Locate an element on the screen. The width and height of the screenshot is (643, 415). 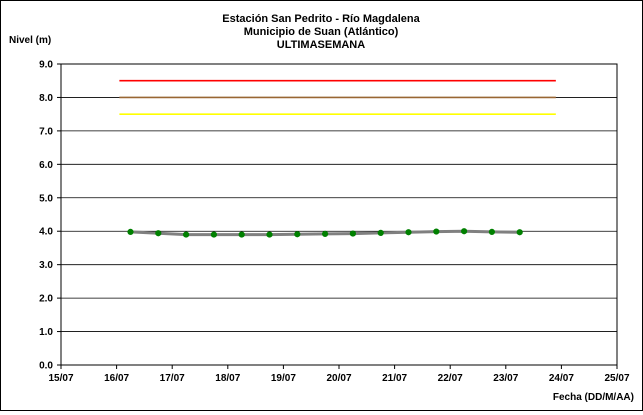
chart-title-line-1: Estación San Pedrito - Río Magdalena is located at coordinates (321, 19).